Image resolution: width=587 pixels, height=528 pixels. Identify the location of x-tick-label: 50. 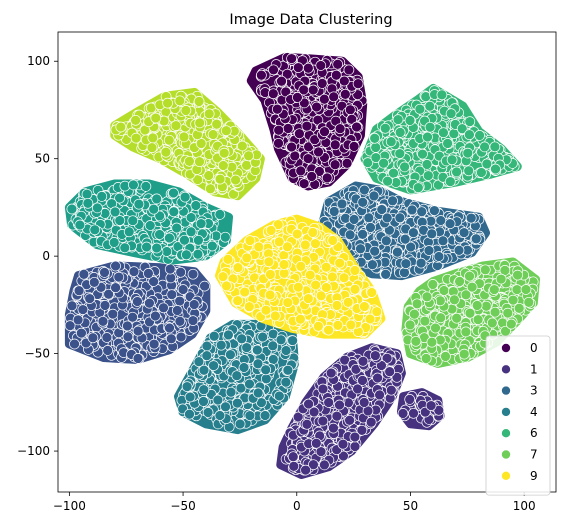
(410, 506).